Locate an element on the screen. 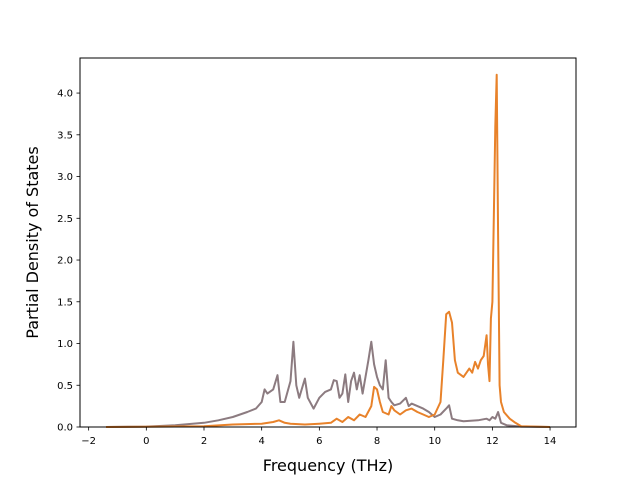  x-tick-label: 14 is located at coordinates (550, 441).